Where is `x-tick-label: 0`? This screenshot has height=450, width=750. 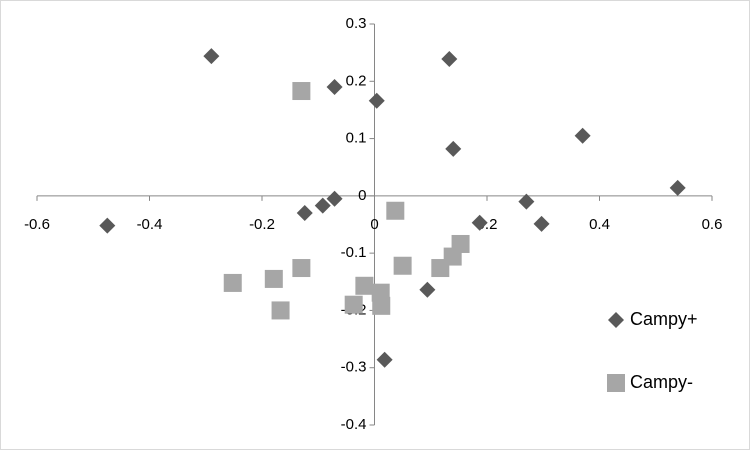
x-tick-label: 0 is located at coordinates (374, 224).